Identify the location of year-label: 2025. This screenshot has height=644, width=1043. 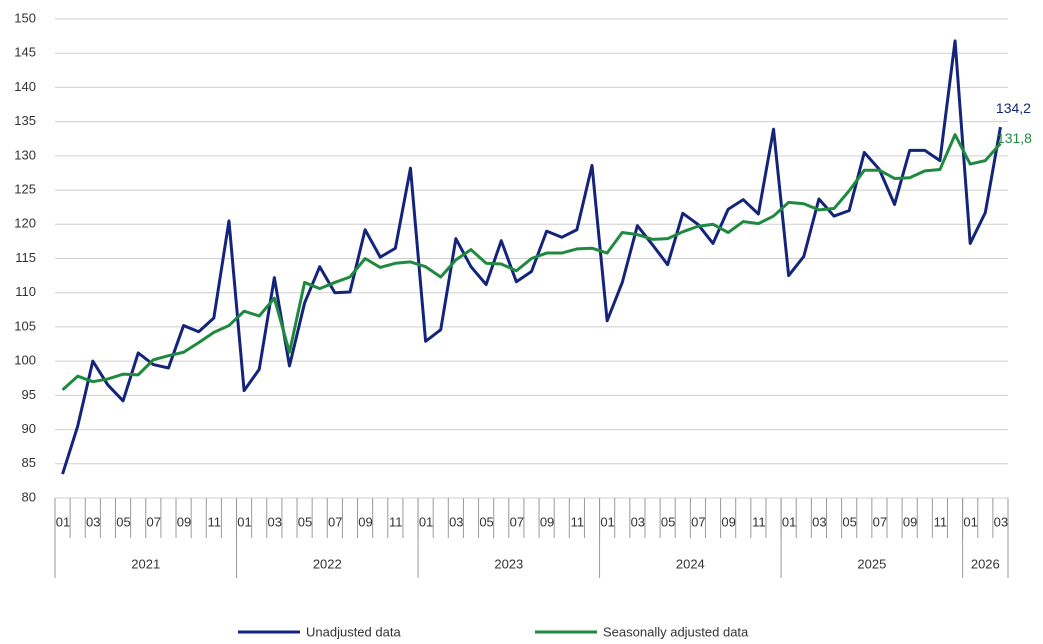
(871, 563).